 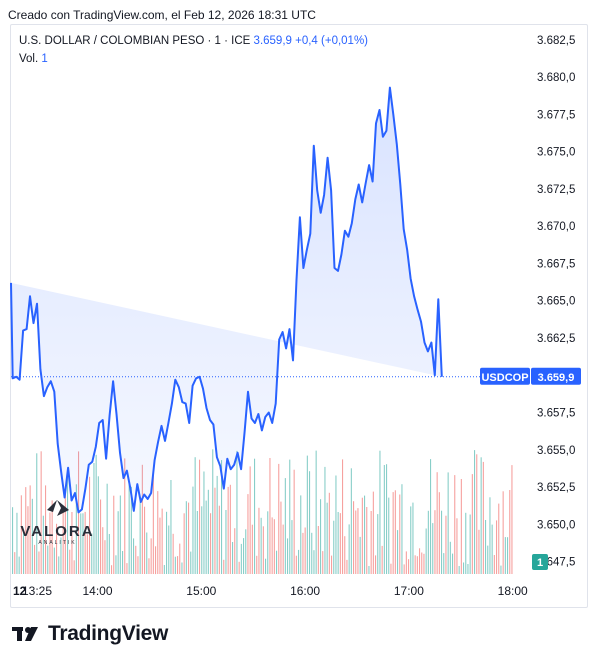 What do you see at coordinates (505, 376) in the screenshot?
I see `symbol-tag` at bounding box center [505, 376].